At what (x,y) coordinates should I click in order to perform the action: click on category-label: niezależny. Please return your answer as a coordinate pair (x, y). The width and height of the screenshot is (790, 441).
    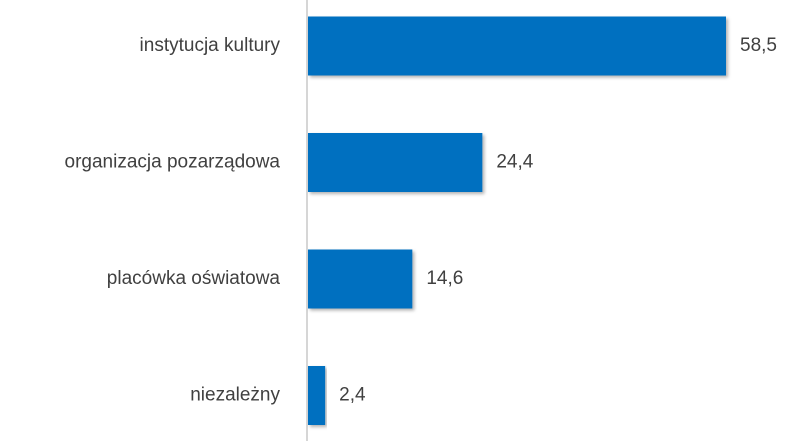
    Looking at the image, I should click on (235, 395).